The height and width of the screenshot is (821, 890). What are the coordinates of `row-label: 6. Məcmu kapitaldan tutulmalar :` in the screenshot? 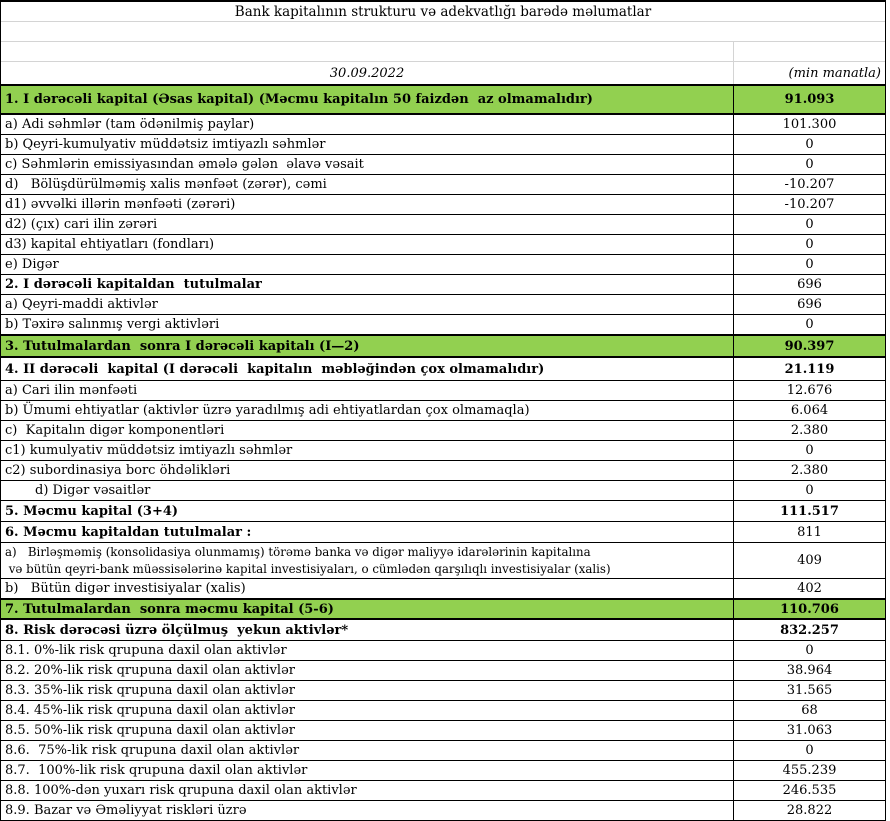 It's located at (367, 532).